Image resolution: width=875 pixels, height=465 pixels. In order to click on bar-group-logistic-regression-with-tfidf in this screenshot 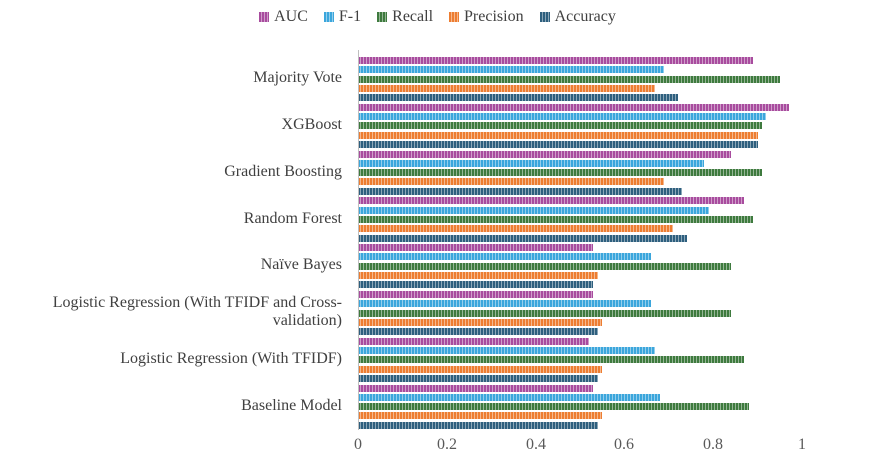, I will do `click(613, 359)`.